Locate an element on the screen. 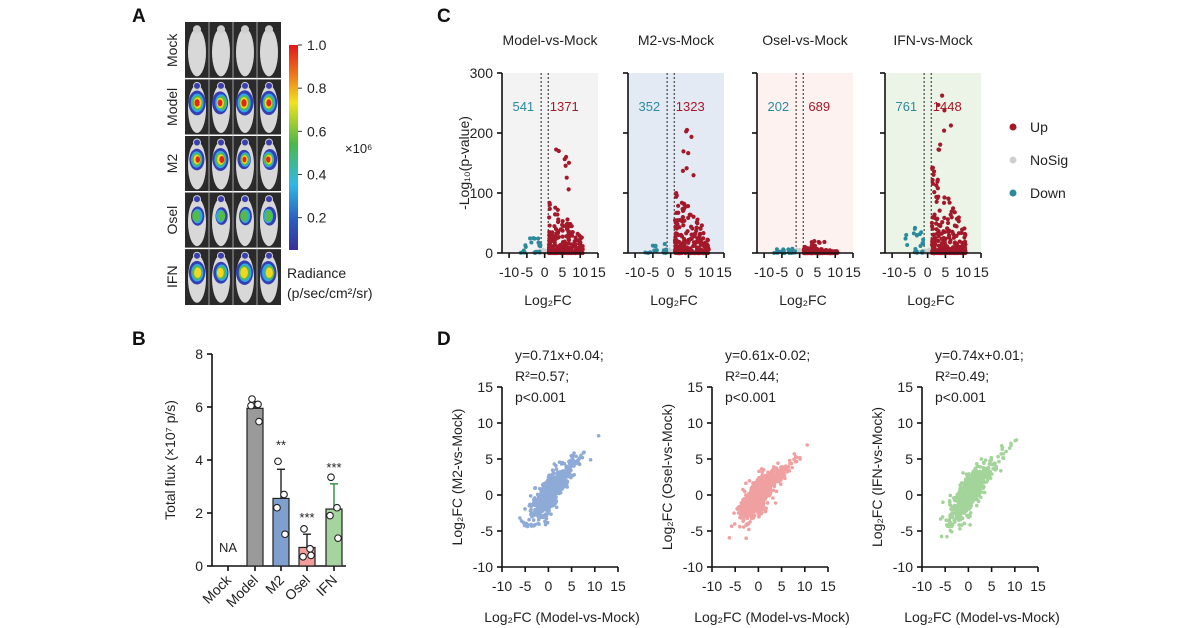 This screenshot has height=628, width=1200. na-label: NA is located at coordinates (228, 547).